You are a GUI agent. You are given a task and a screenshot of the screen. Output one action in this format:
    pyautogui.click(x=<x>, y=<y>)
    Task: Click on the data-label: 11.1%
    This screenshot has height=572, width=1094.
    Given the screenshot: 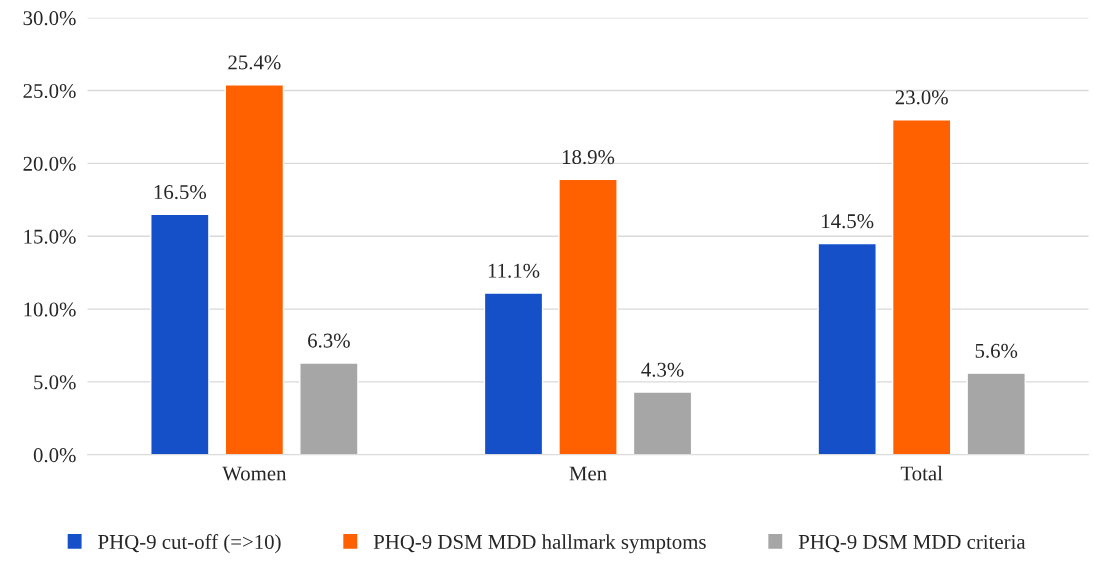 What is the action you would take?
    pyautogui.click(x=514, y=270)
    